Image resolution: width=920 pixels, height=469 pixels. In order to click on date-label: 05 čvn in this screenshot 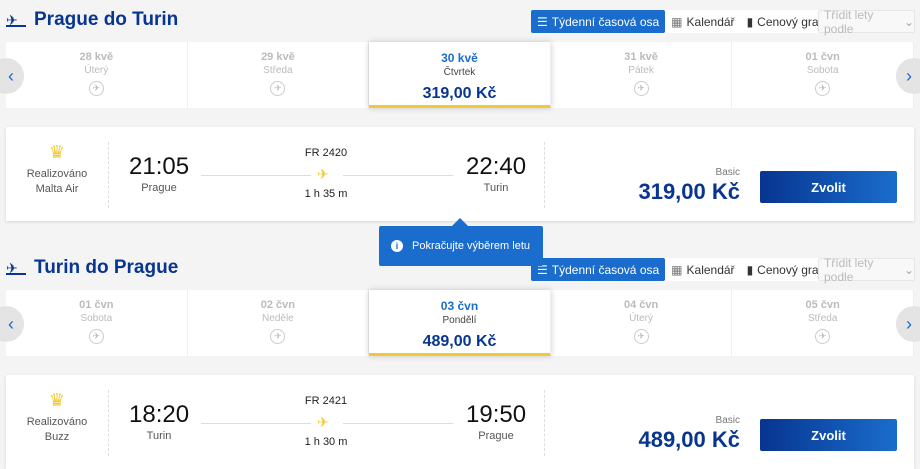, I will do `click(822, 305)`.